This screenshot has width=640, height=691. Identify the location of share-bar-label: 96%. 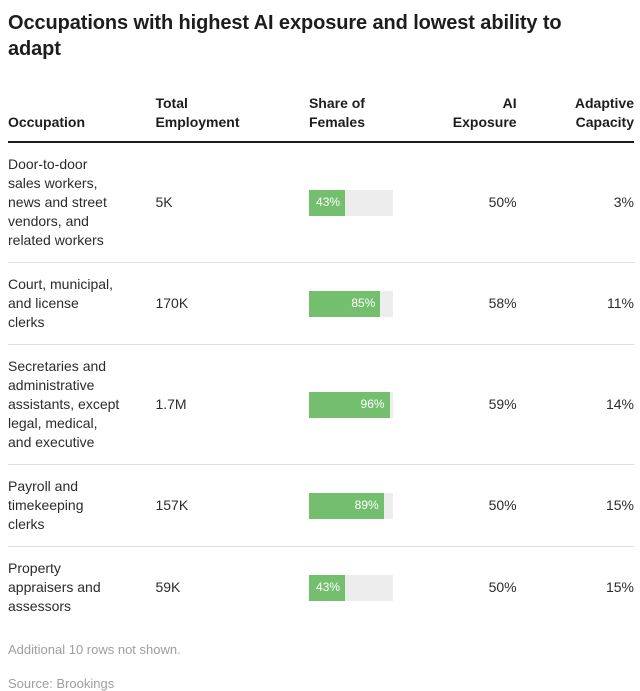
(372, 404).